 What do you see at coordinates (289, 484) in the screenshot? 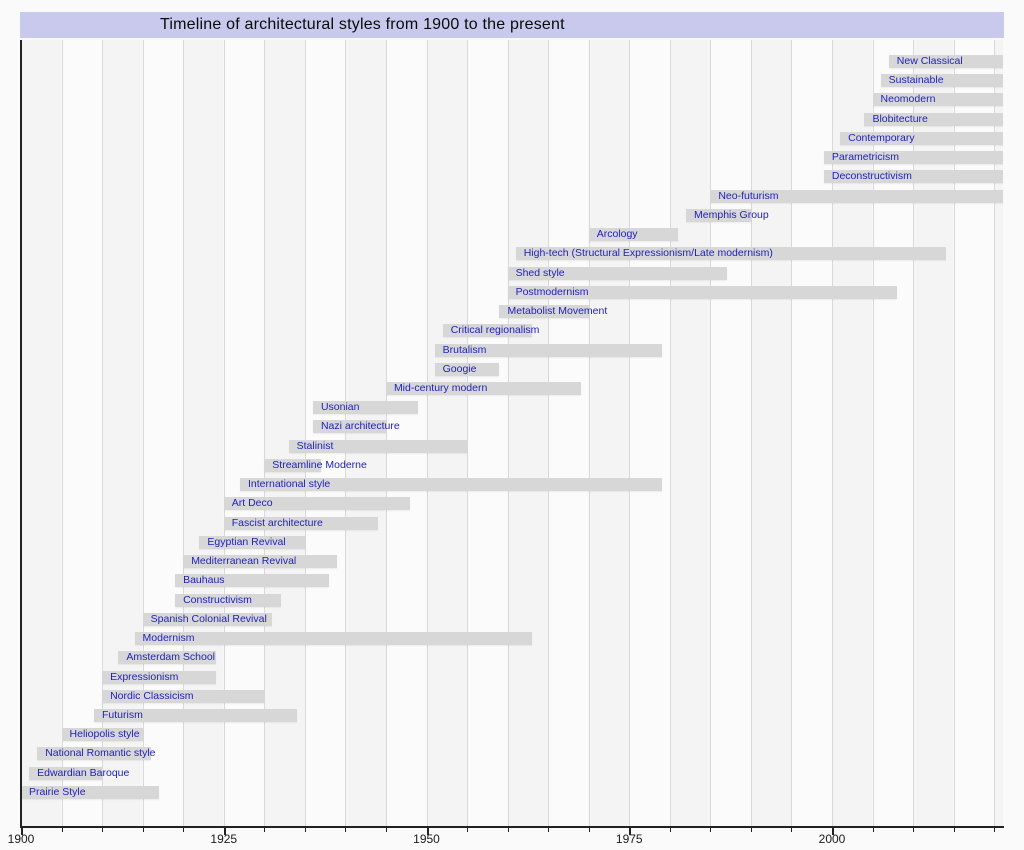
I see `style-label: International style` at bounding box center [289, 484].